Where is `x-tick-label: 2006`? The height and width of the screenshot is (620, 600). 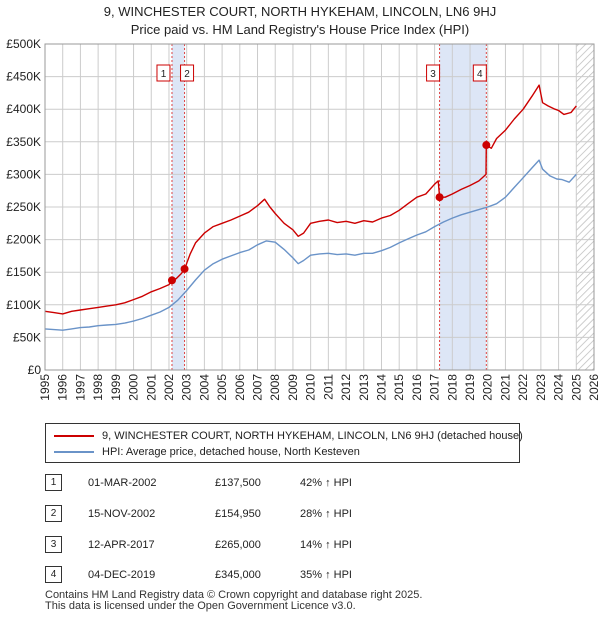
x-tick-label: 2006 is located at coordinates (240, 387).